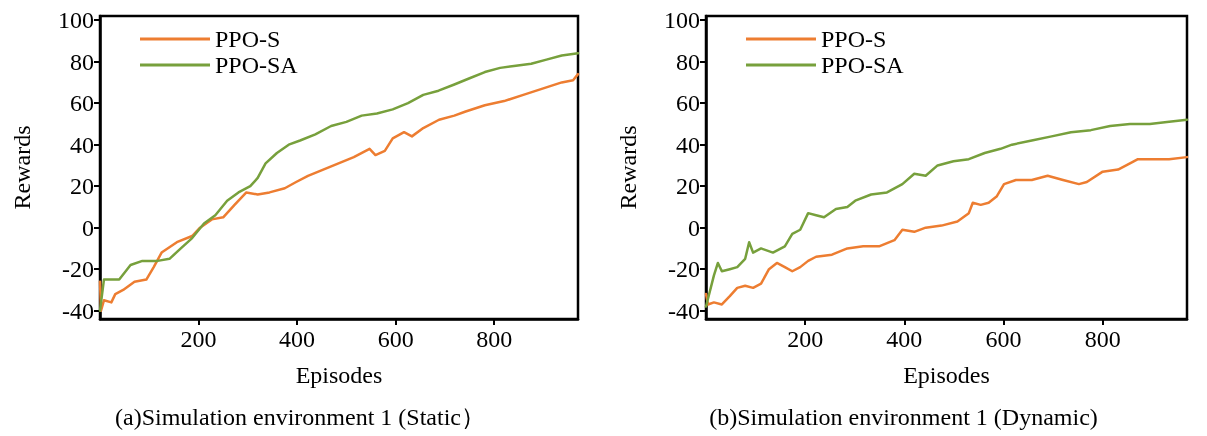 The height and width of the screenshot is (436, 1207). I want to click on line-series, so click(946, 230).